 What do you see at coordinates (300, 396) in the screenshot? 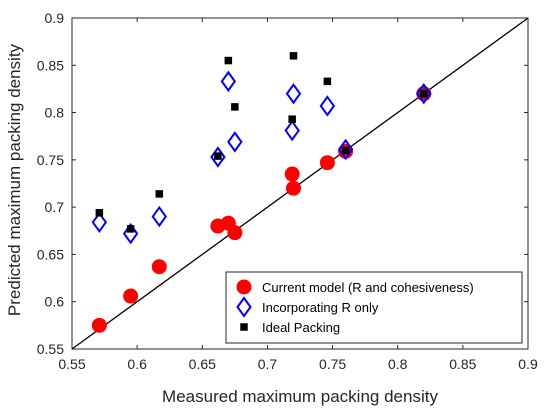
I see `x-axis-title: Measured maximum packing density` at bounding box center [300, 396].